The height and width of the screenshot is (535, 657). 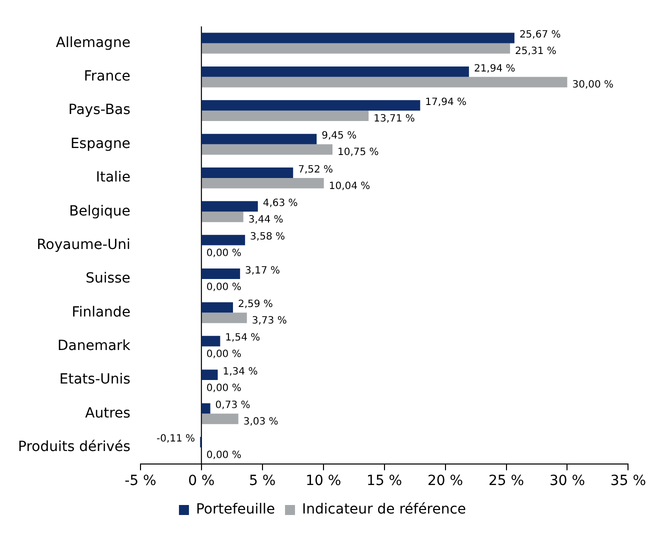 What do you see at coordinates (324, 481) in the screenshot?
I see `x-tick-label: 10 %` at bounding box center [324, 481].